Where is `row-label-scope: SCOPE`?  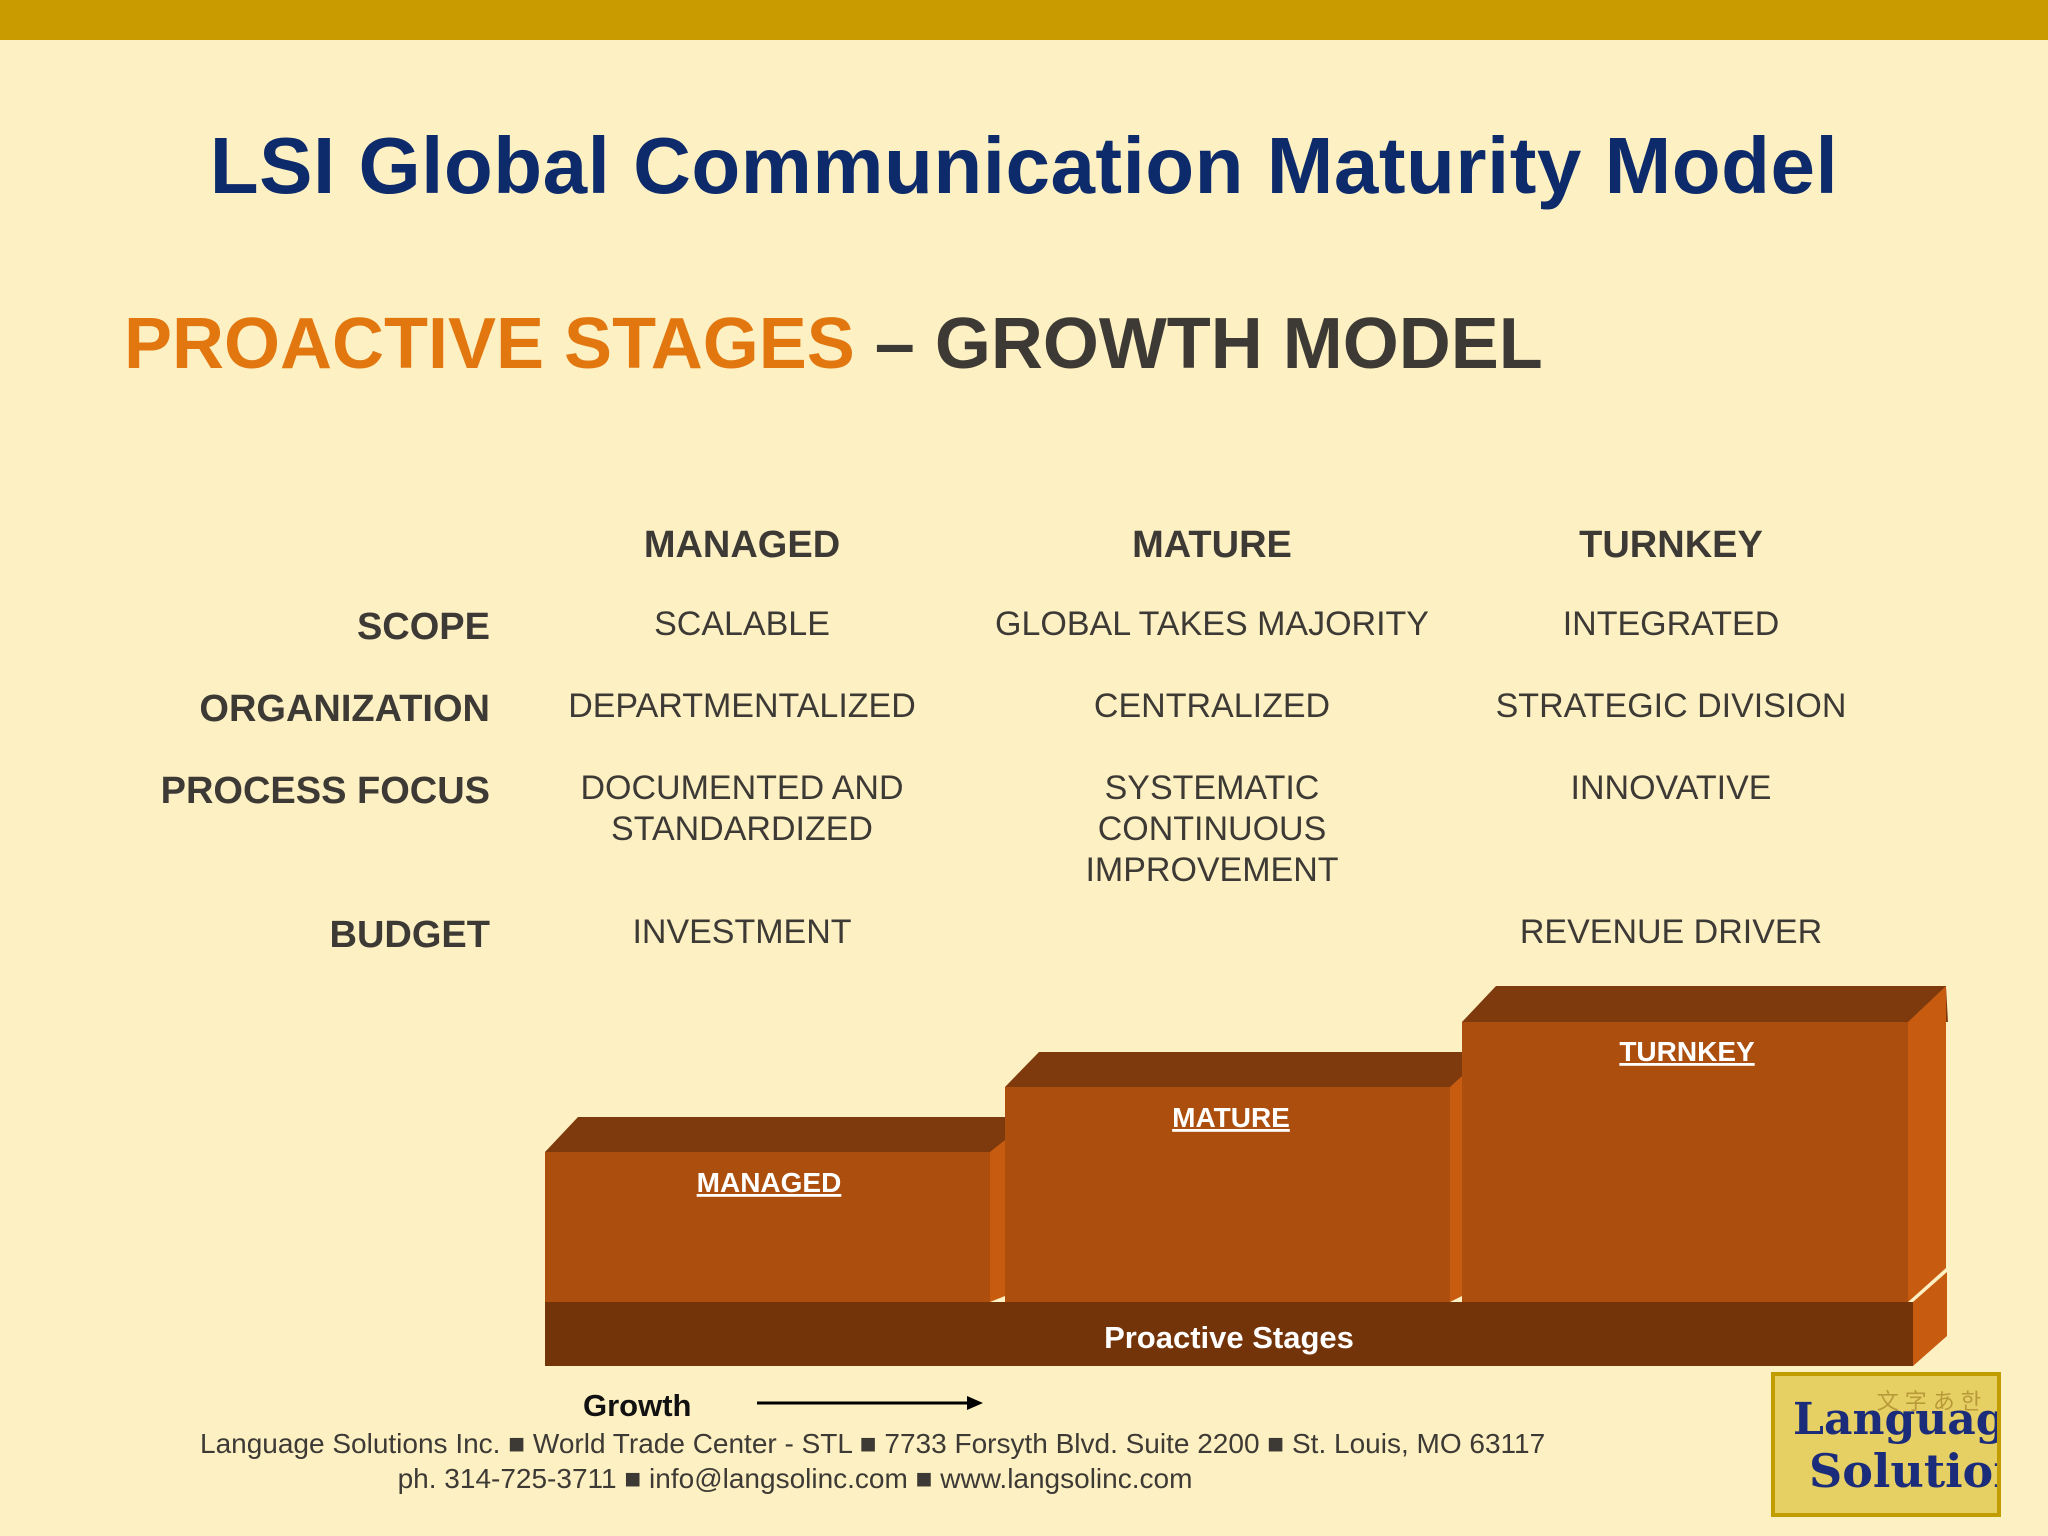 row-label-scope: SCOPE is located at coordinates (423, 627).